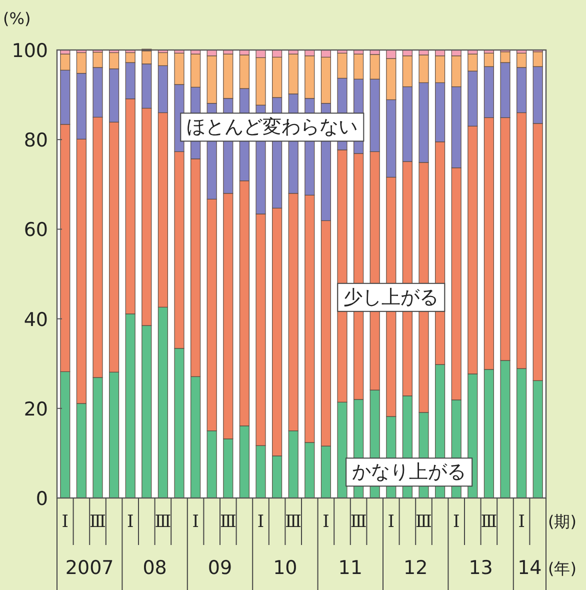  Describe the element at coordinates (42, 499) in the screenshot. I see `y-tick-label: 0` at that location.